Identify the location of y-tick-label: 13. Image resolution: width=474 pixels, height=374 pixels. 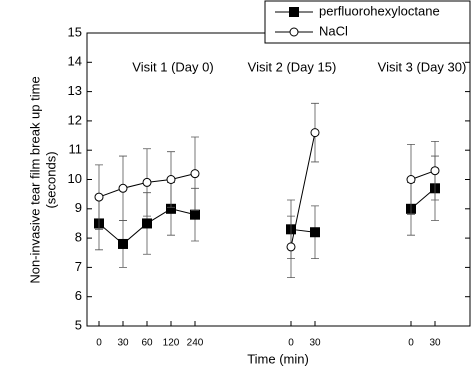
(75, 90).